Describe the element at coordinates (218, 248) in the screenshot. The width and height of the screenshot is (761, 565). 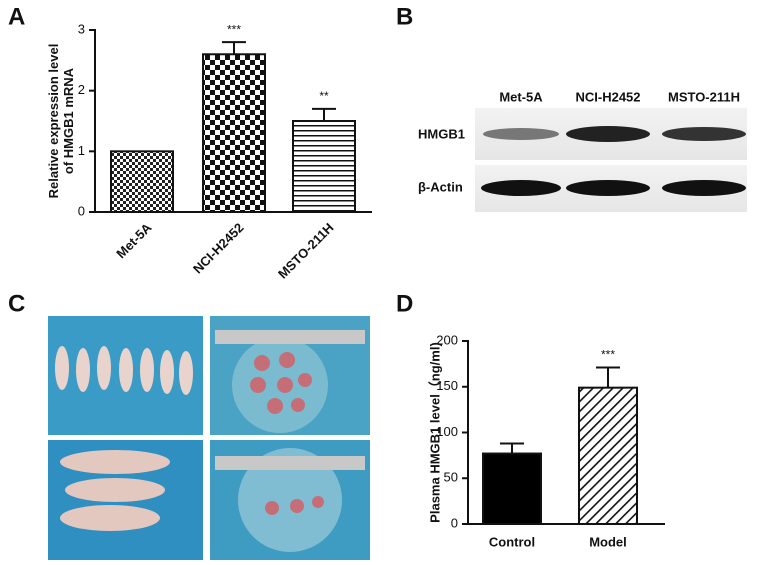
I see `x-tick-label: NCI-H2452` at that location.